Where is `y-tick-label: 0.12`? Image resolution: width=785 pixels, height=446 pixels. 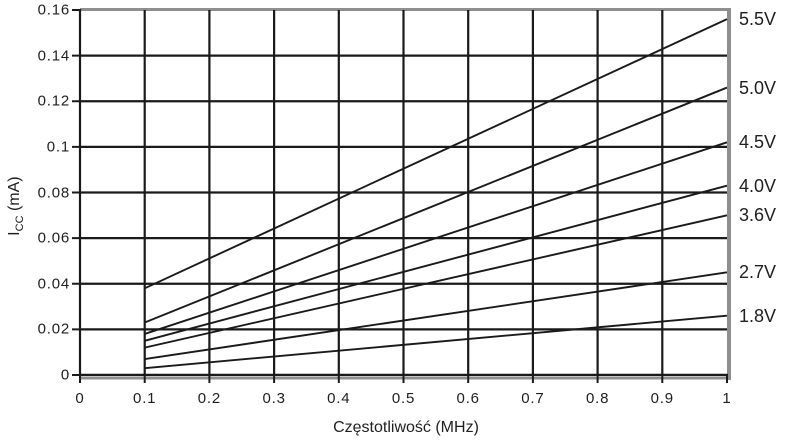
y-tick-label: 0.12 is located at coordinates (53, 101).